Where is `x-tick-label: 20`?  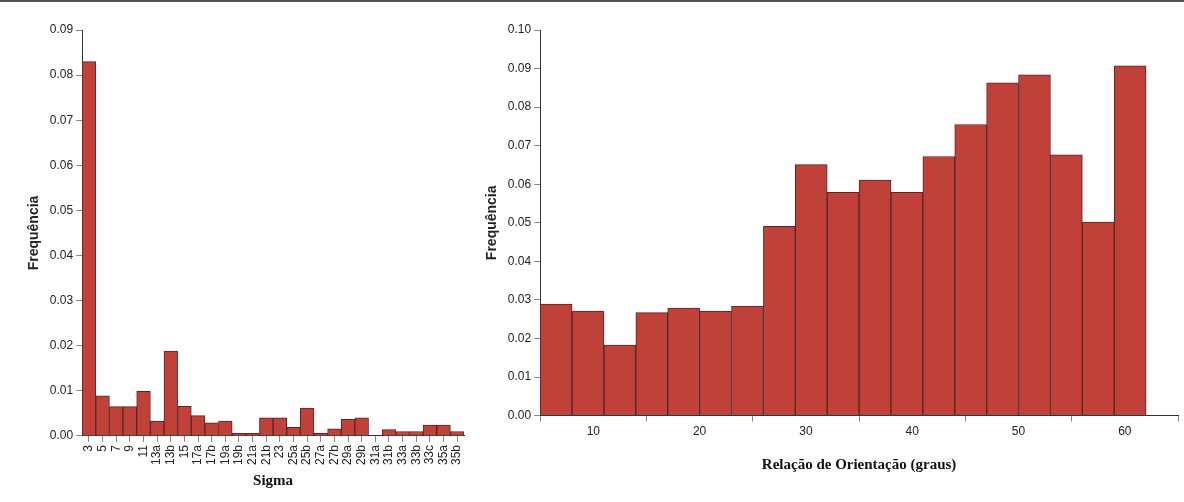
x-tick-label: 20 is located at coordinates (699, 431).